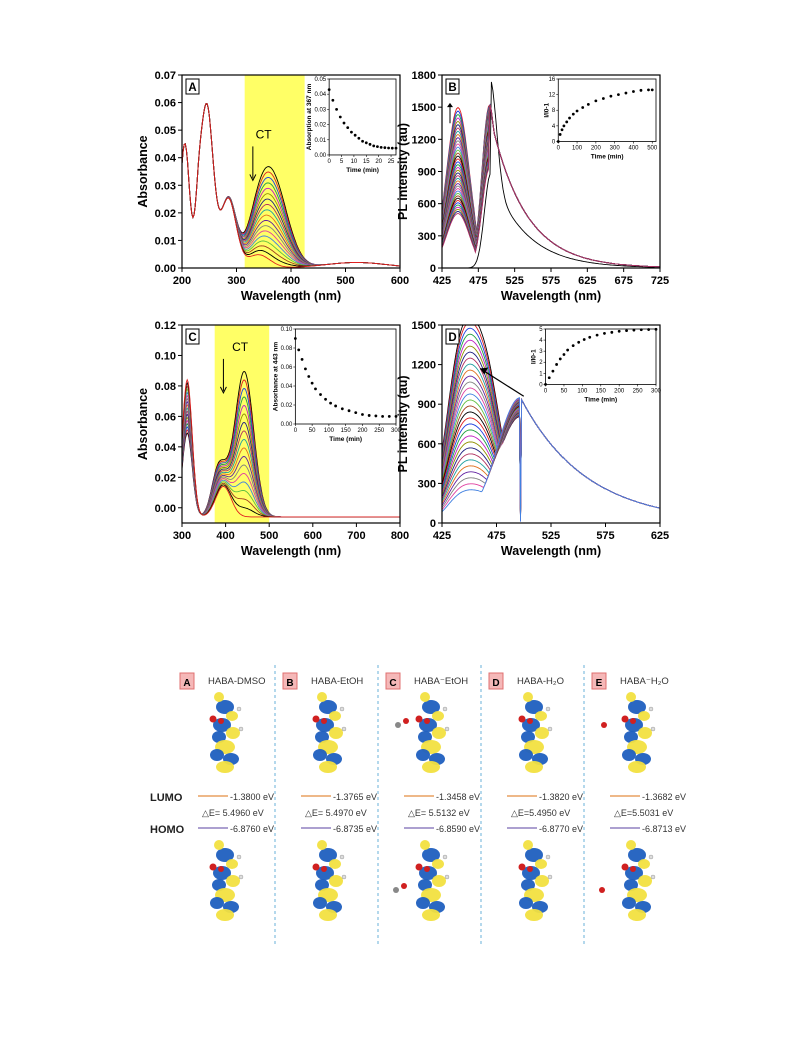  What do you see at coordinates (564, 391) in the screenshot?
I see `inset-x-tick-label: 50` at bounding box center [564, 391].